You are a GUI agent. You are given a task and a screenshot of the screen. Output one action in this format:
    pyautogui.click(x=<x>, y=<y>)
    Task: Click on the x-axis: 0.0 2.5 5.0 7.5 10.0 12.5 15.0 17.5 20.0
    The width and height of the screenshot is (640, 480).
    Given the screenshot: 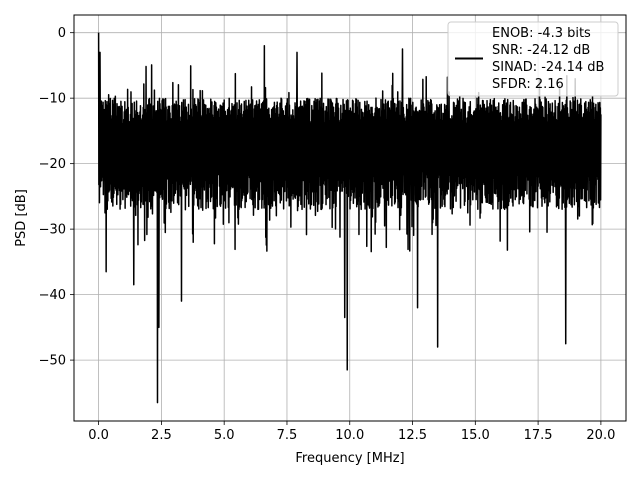 What is the action you would take?
    pyautogui.click(x=351, y=432)
    